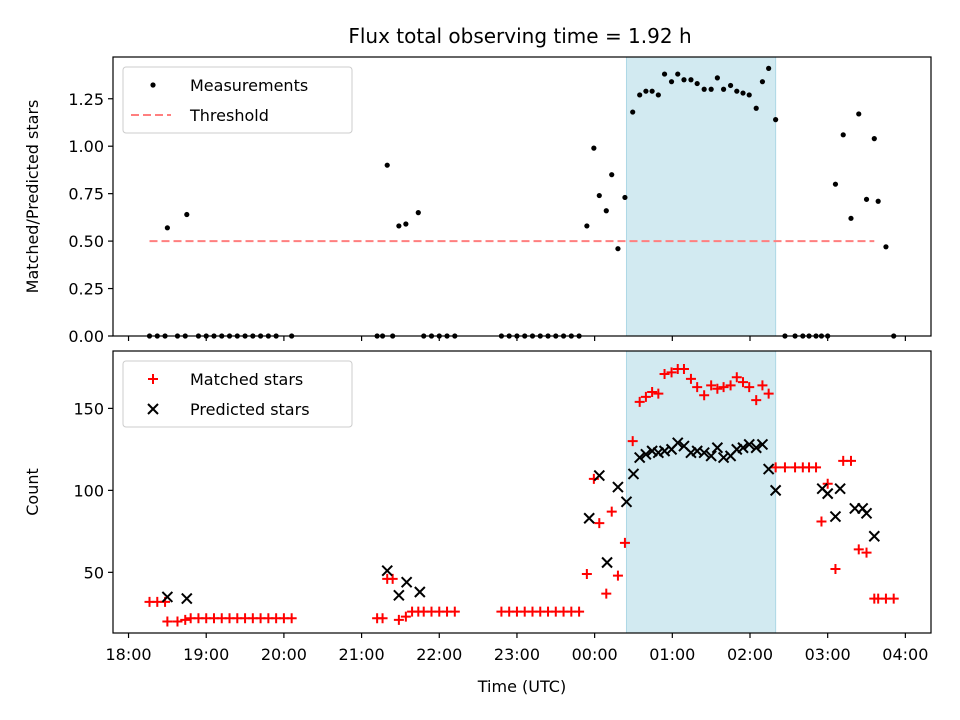  I want to click on legend-label: Measurements, so click(249, 85).